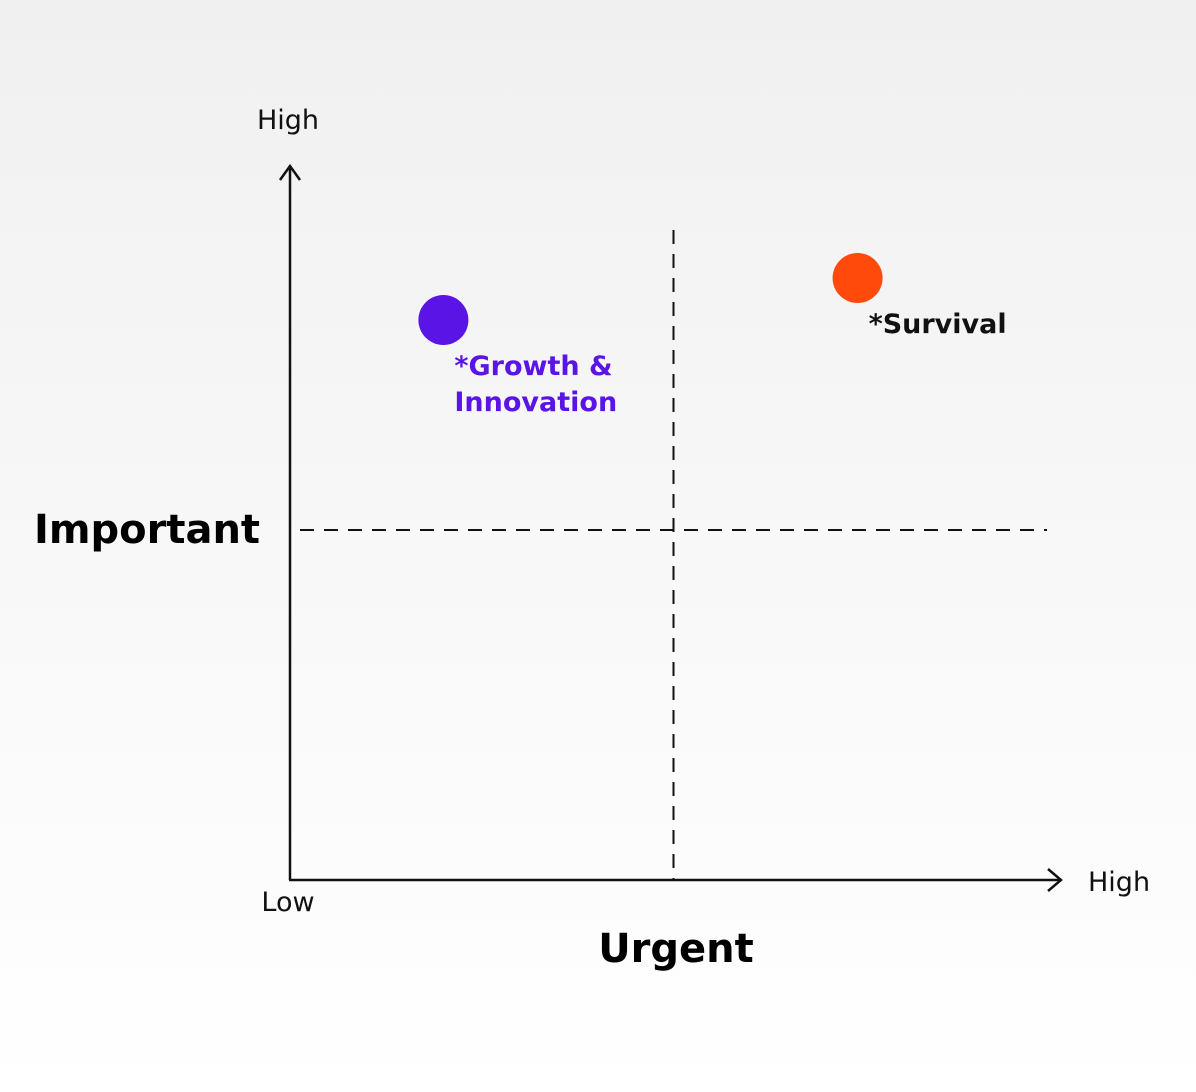 The height and width of the screenshot is (1092, 1196). I want to click on y-axis-arrow-icon, so click(290, 172).